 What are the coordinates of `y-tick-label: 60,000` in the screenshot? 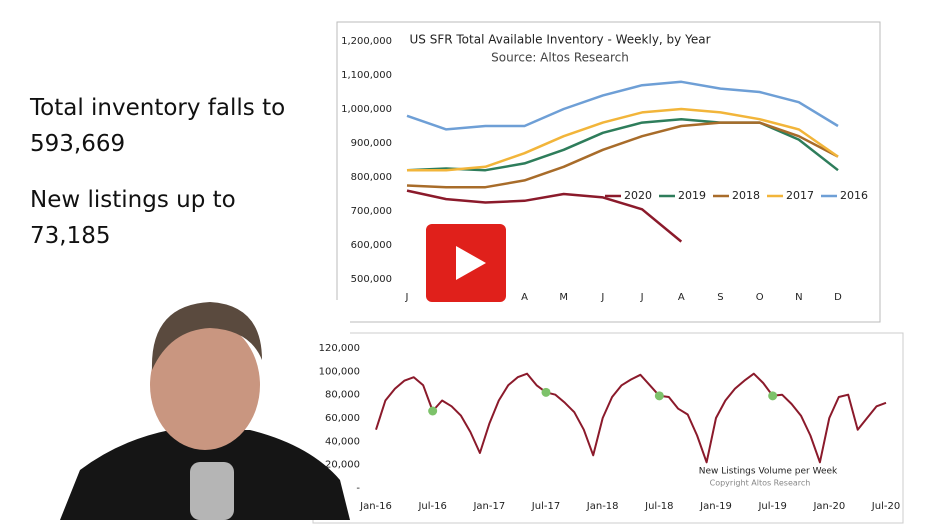 It's located at (342, 418).